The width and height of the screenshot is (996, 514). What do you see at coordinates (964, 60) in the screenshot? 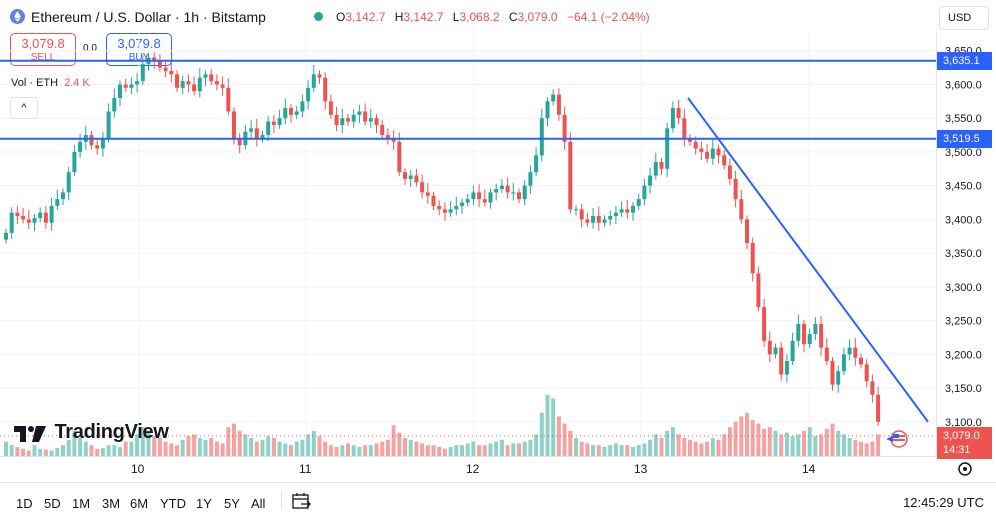
I see `level-high-tag: 3,635.1` at bounding box center [964, 60].